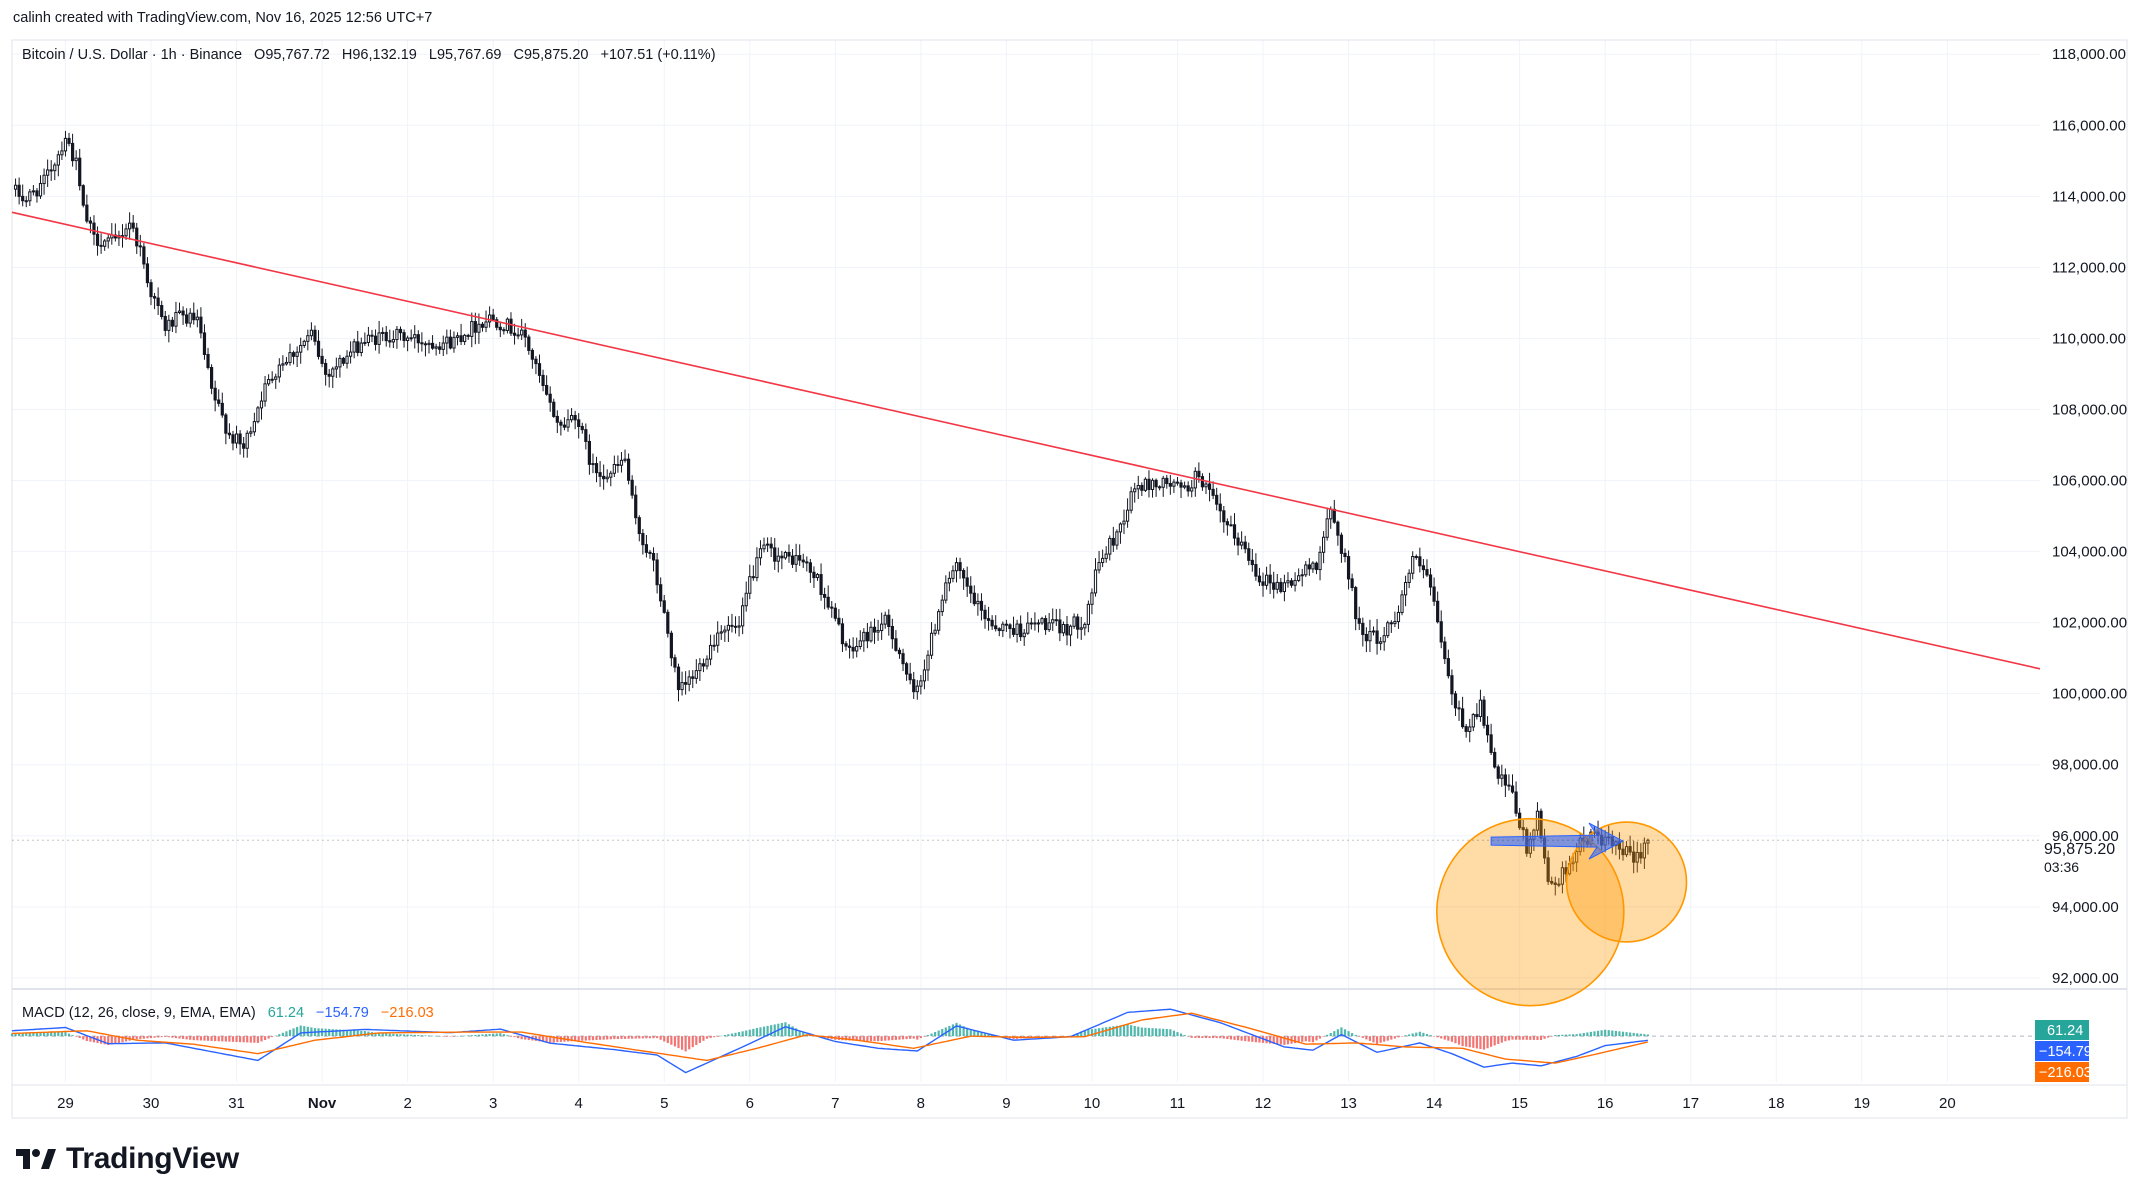 This screenshot has width=2139, height=1194. What do you see at coordinates (2089, 694) in the screenshot?
I see `price-tick-label: 100,000.00` at bounding box center [2089, 694].